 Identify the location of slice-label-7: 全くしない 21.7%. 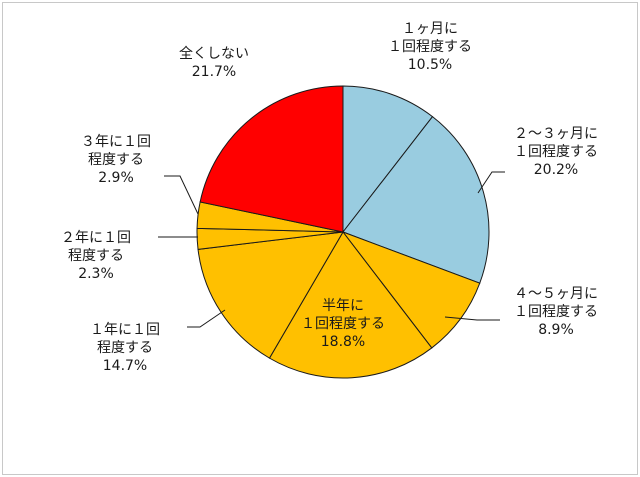
(214, 62).